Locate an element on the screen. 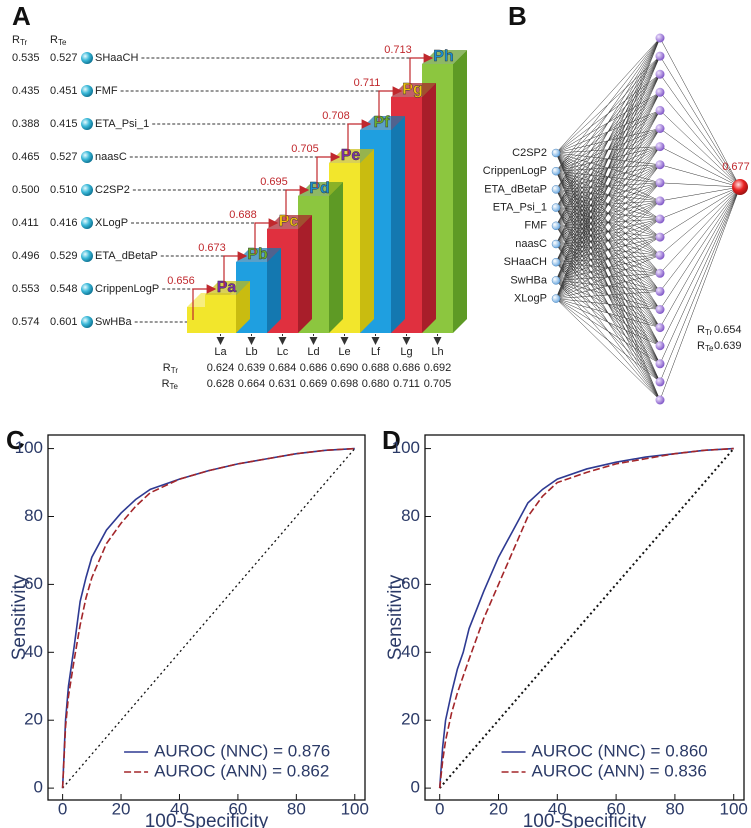 The height and width of the screenshot is (828, 751). descriptor-name: CrippenLogP is located at coordinates (127, 289).